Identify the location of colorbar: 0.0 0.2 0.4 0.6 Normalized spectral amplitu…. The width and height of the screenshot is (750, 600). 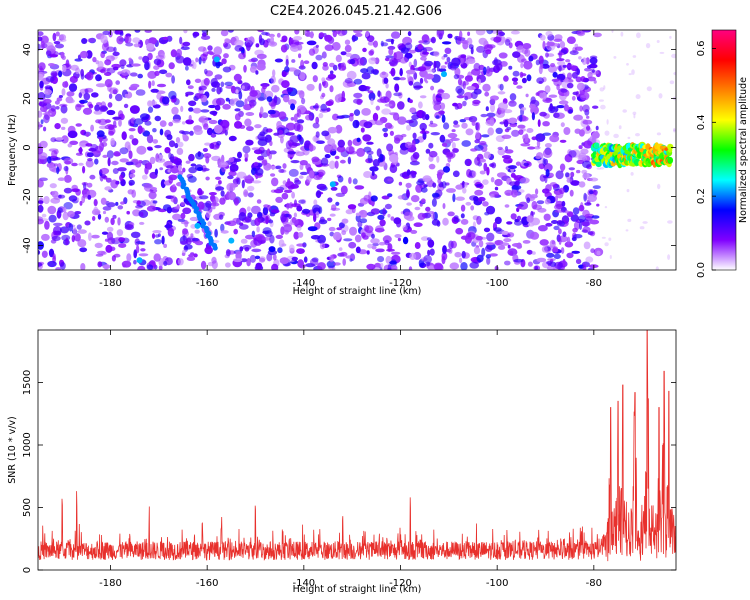
(722, 153).